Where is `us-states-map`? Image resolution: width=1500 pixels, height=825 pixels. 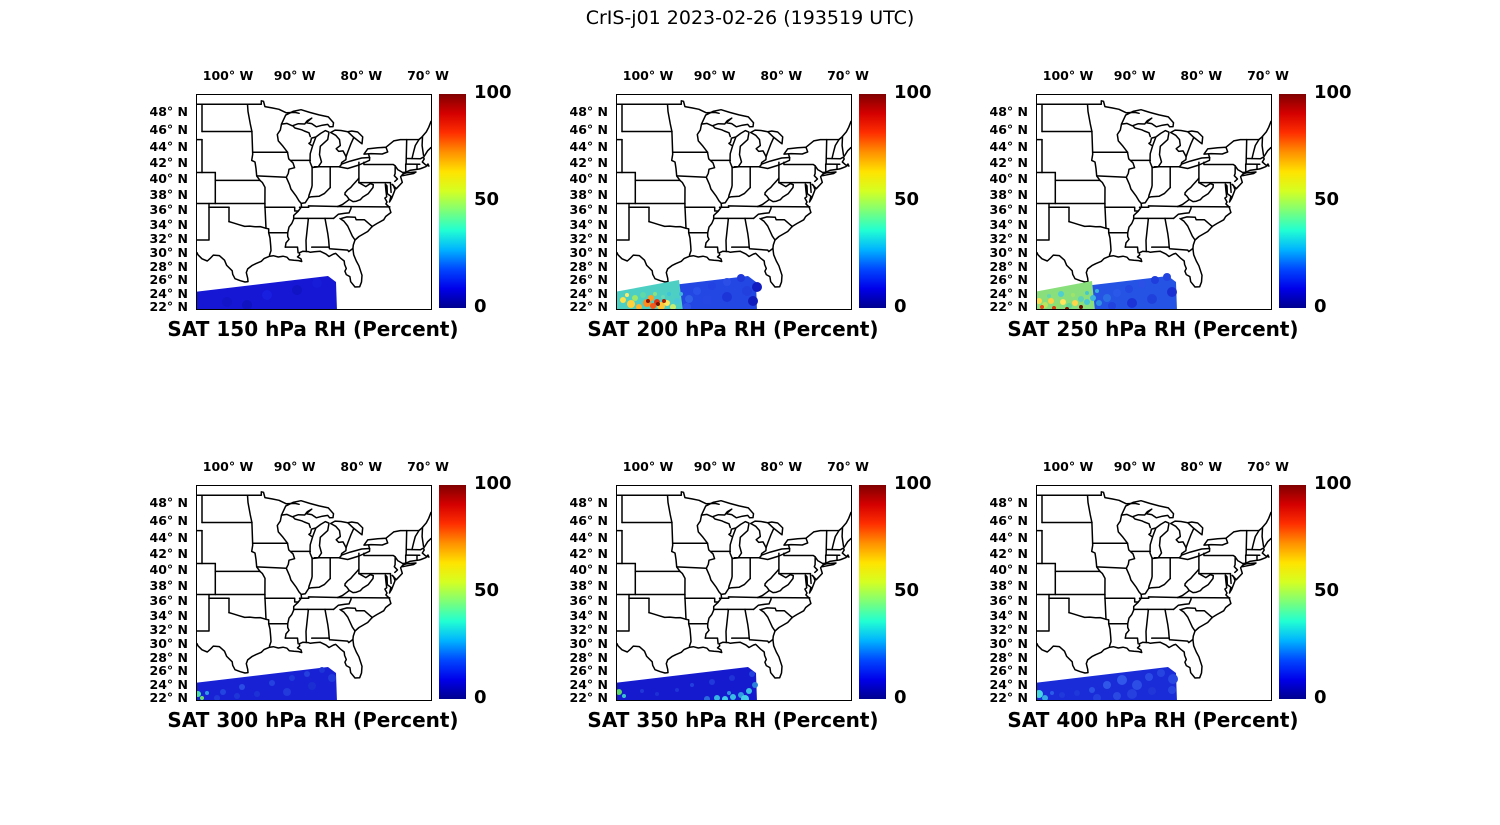
us-states-map is located at coordinates (1154, 585).